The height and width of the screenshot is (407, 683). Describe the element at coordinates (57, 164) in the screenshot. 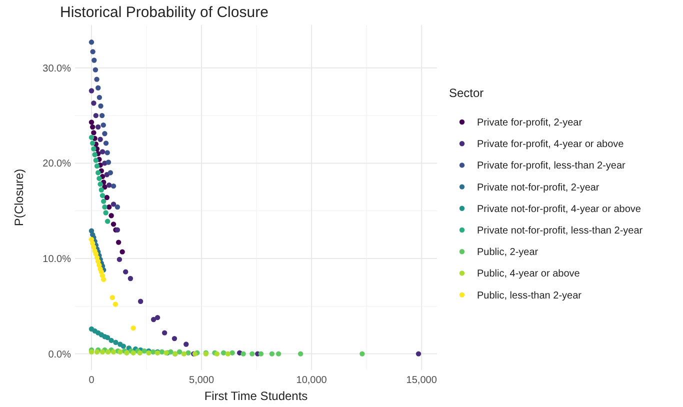

I see `y-tick-label: 20.0%` at that location.